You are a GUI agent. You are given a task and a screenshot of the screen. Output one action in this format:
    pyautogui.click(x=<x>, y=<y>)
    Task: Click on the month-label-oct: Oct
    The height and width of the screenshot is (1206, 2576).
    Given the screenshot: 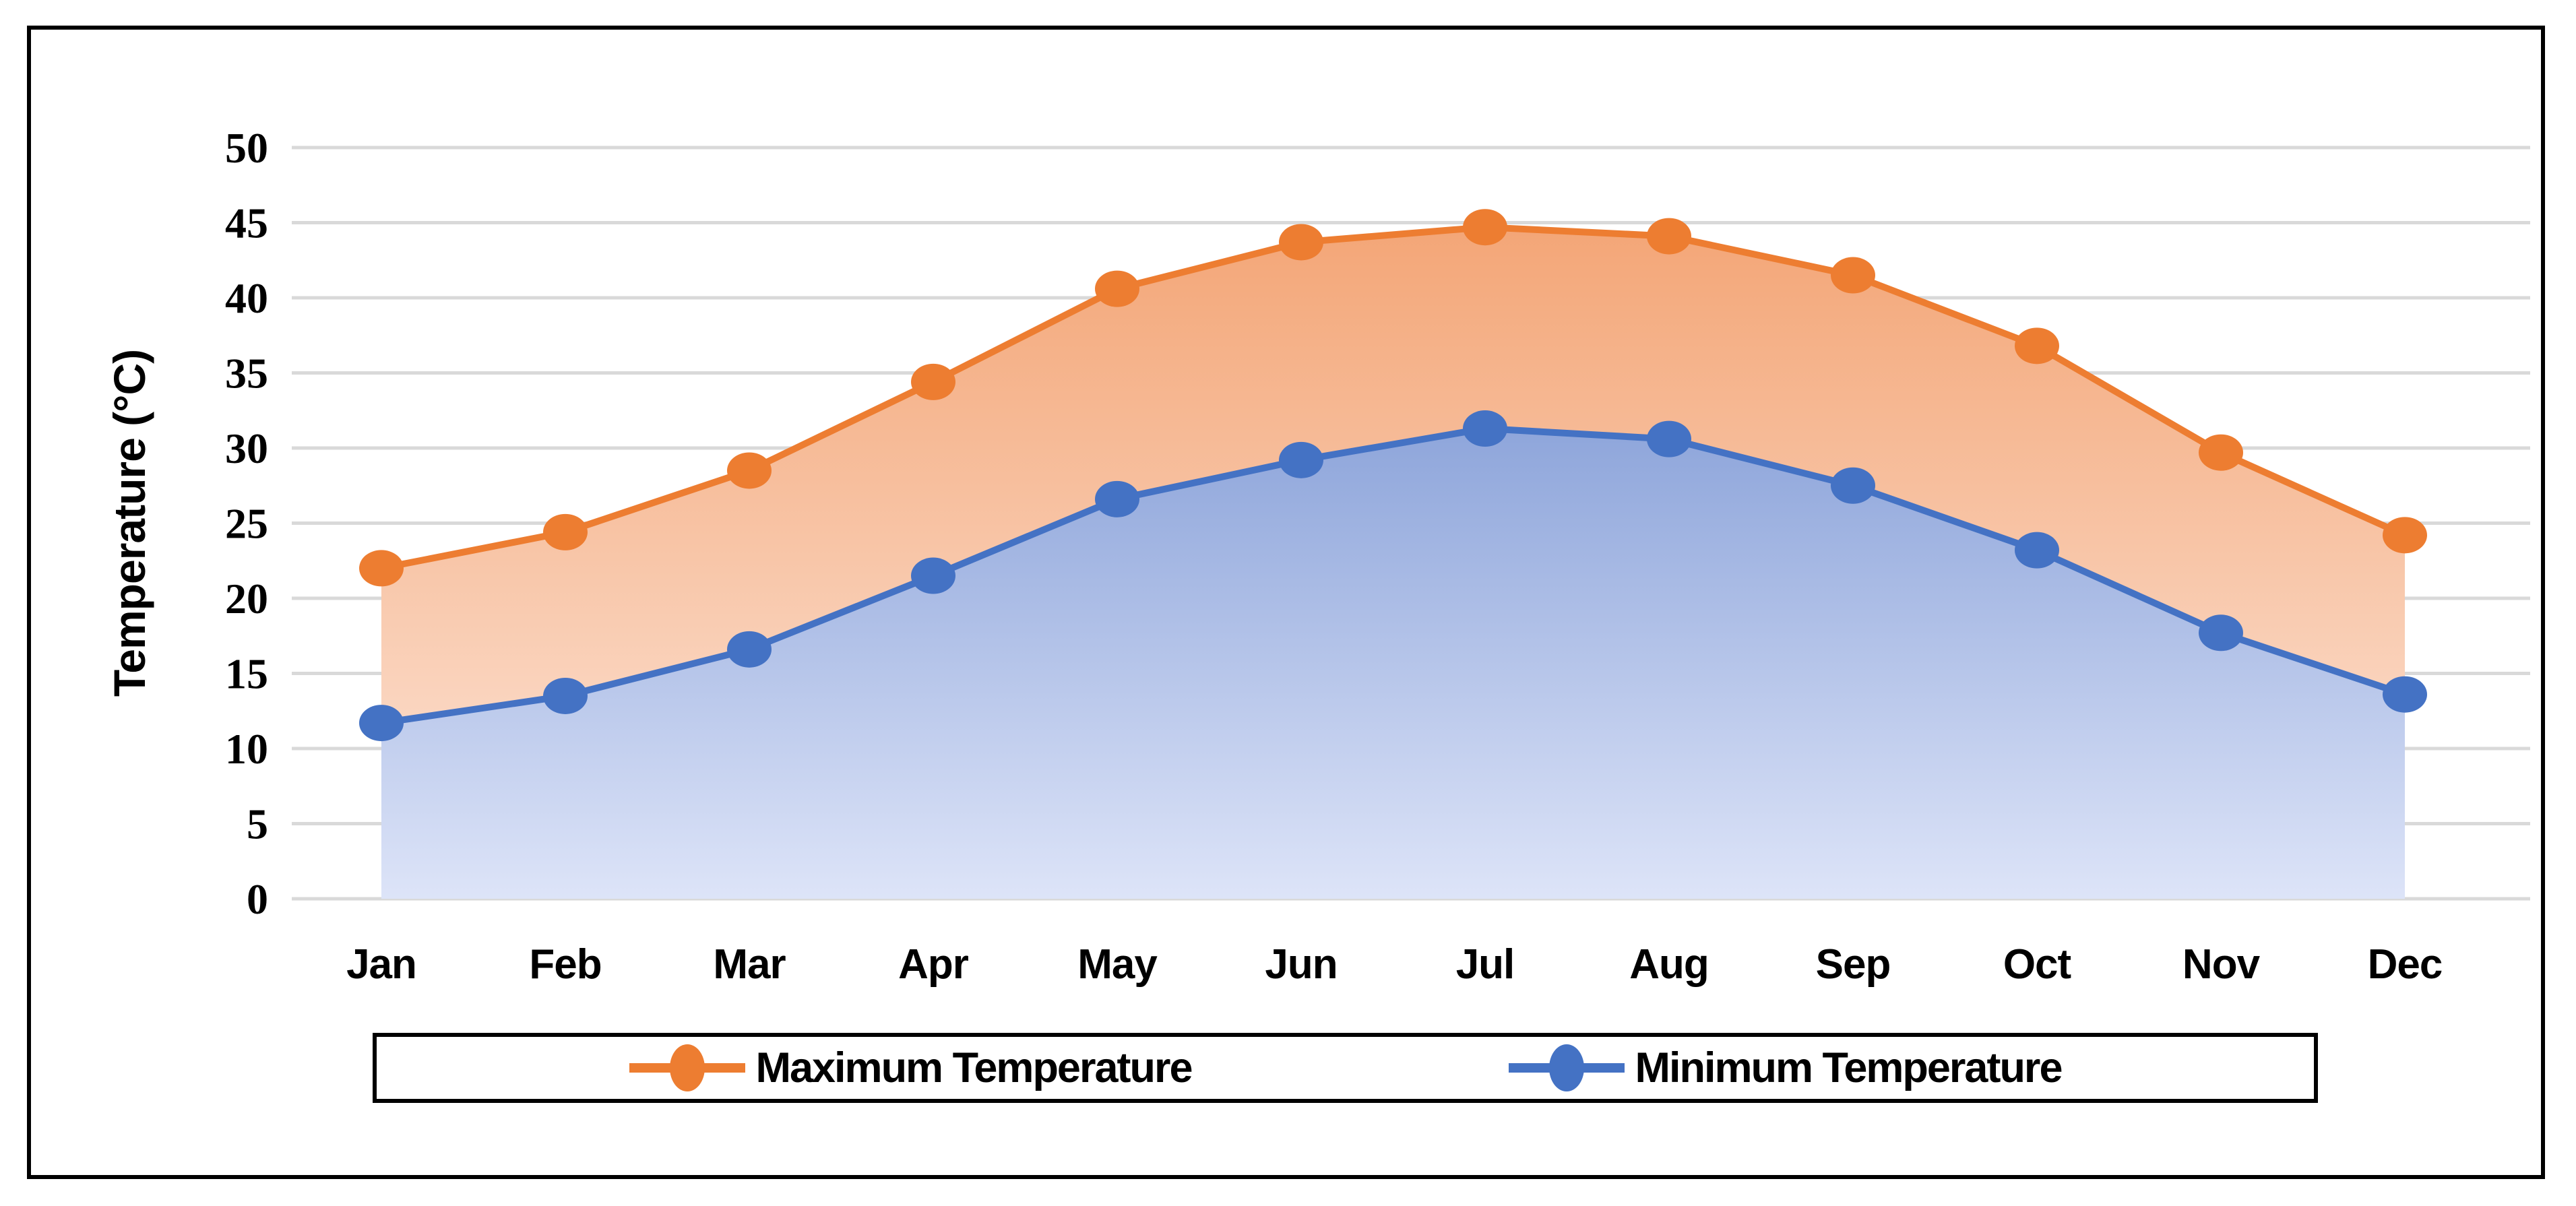 What is the action you would take?
    pyautogui.click(x=2037, y=964)
    